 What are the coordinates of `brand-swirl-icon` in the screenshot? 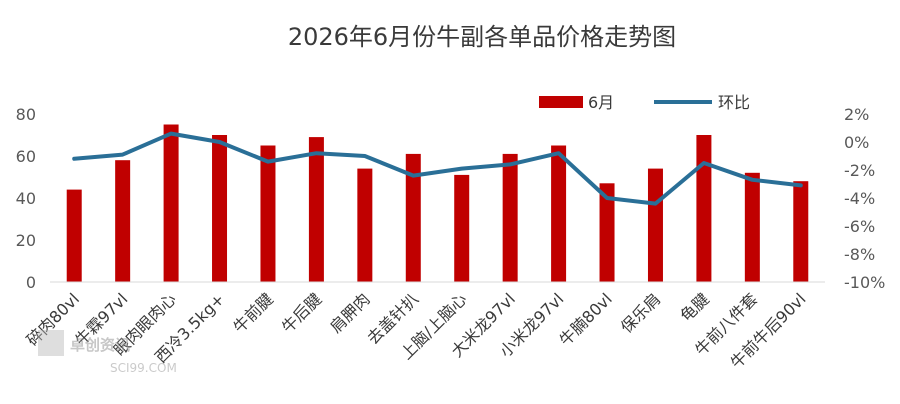 It's located at (22, 386).